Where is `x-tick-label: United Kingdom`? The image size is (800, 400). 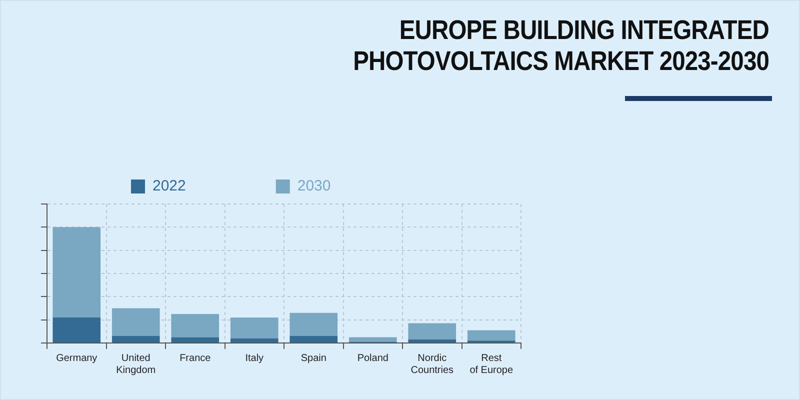 x-tick-label: United Kingdom is located at coordinates (136, 364).